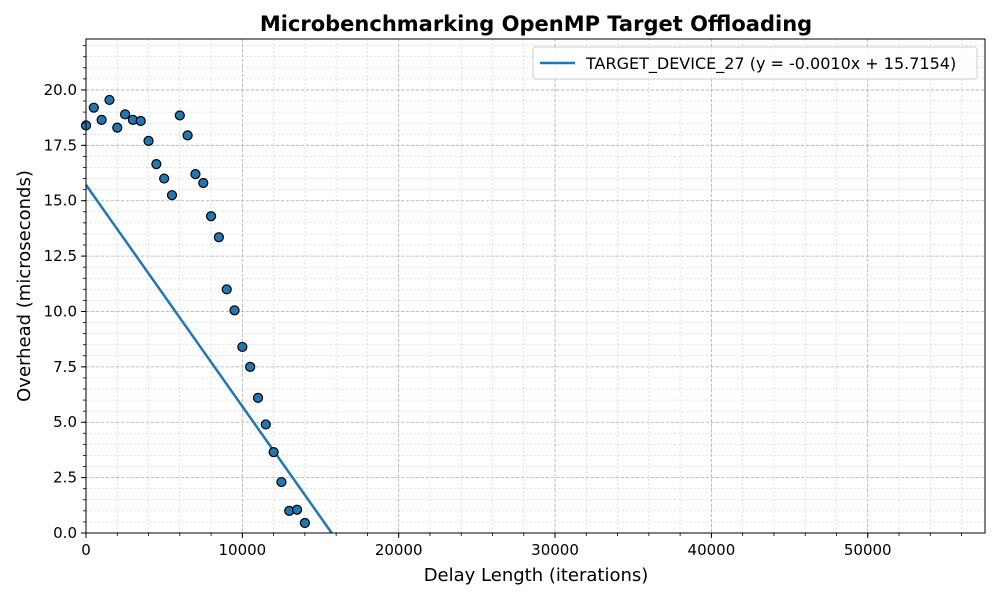  Describe the element at coordinates (24, 286) in the screenshot. I see `y-axis-label: Overhead (microseconds)` at that location.